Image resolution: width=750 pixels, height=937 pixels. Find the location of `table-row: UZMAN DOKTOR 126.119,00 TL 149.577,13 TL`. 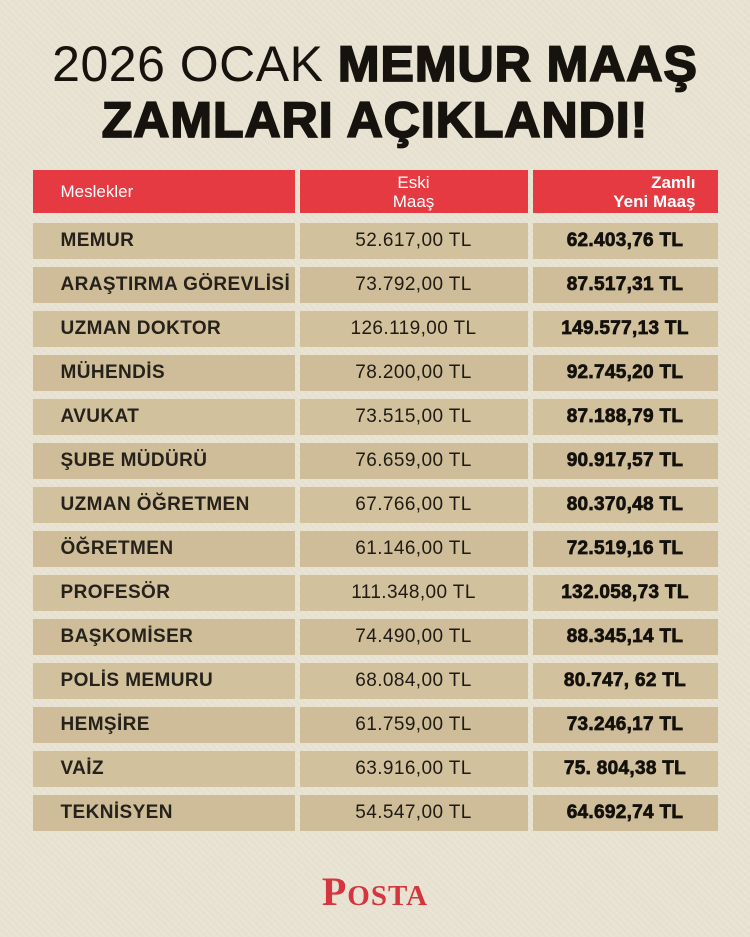

table-row: UZMAN DOKTOR 126.119,00 TL 149.577,13 TL is located at coordinates (375, 329).